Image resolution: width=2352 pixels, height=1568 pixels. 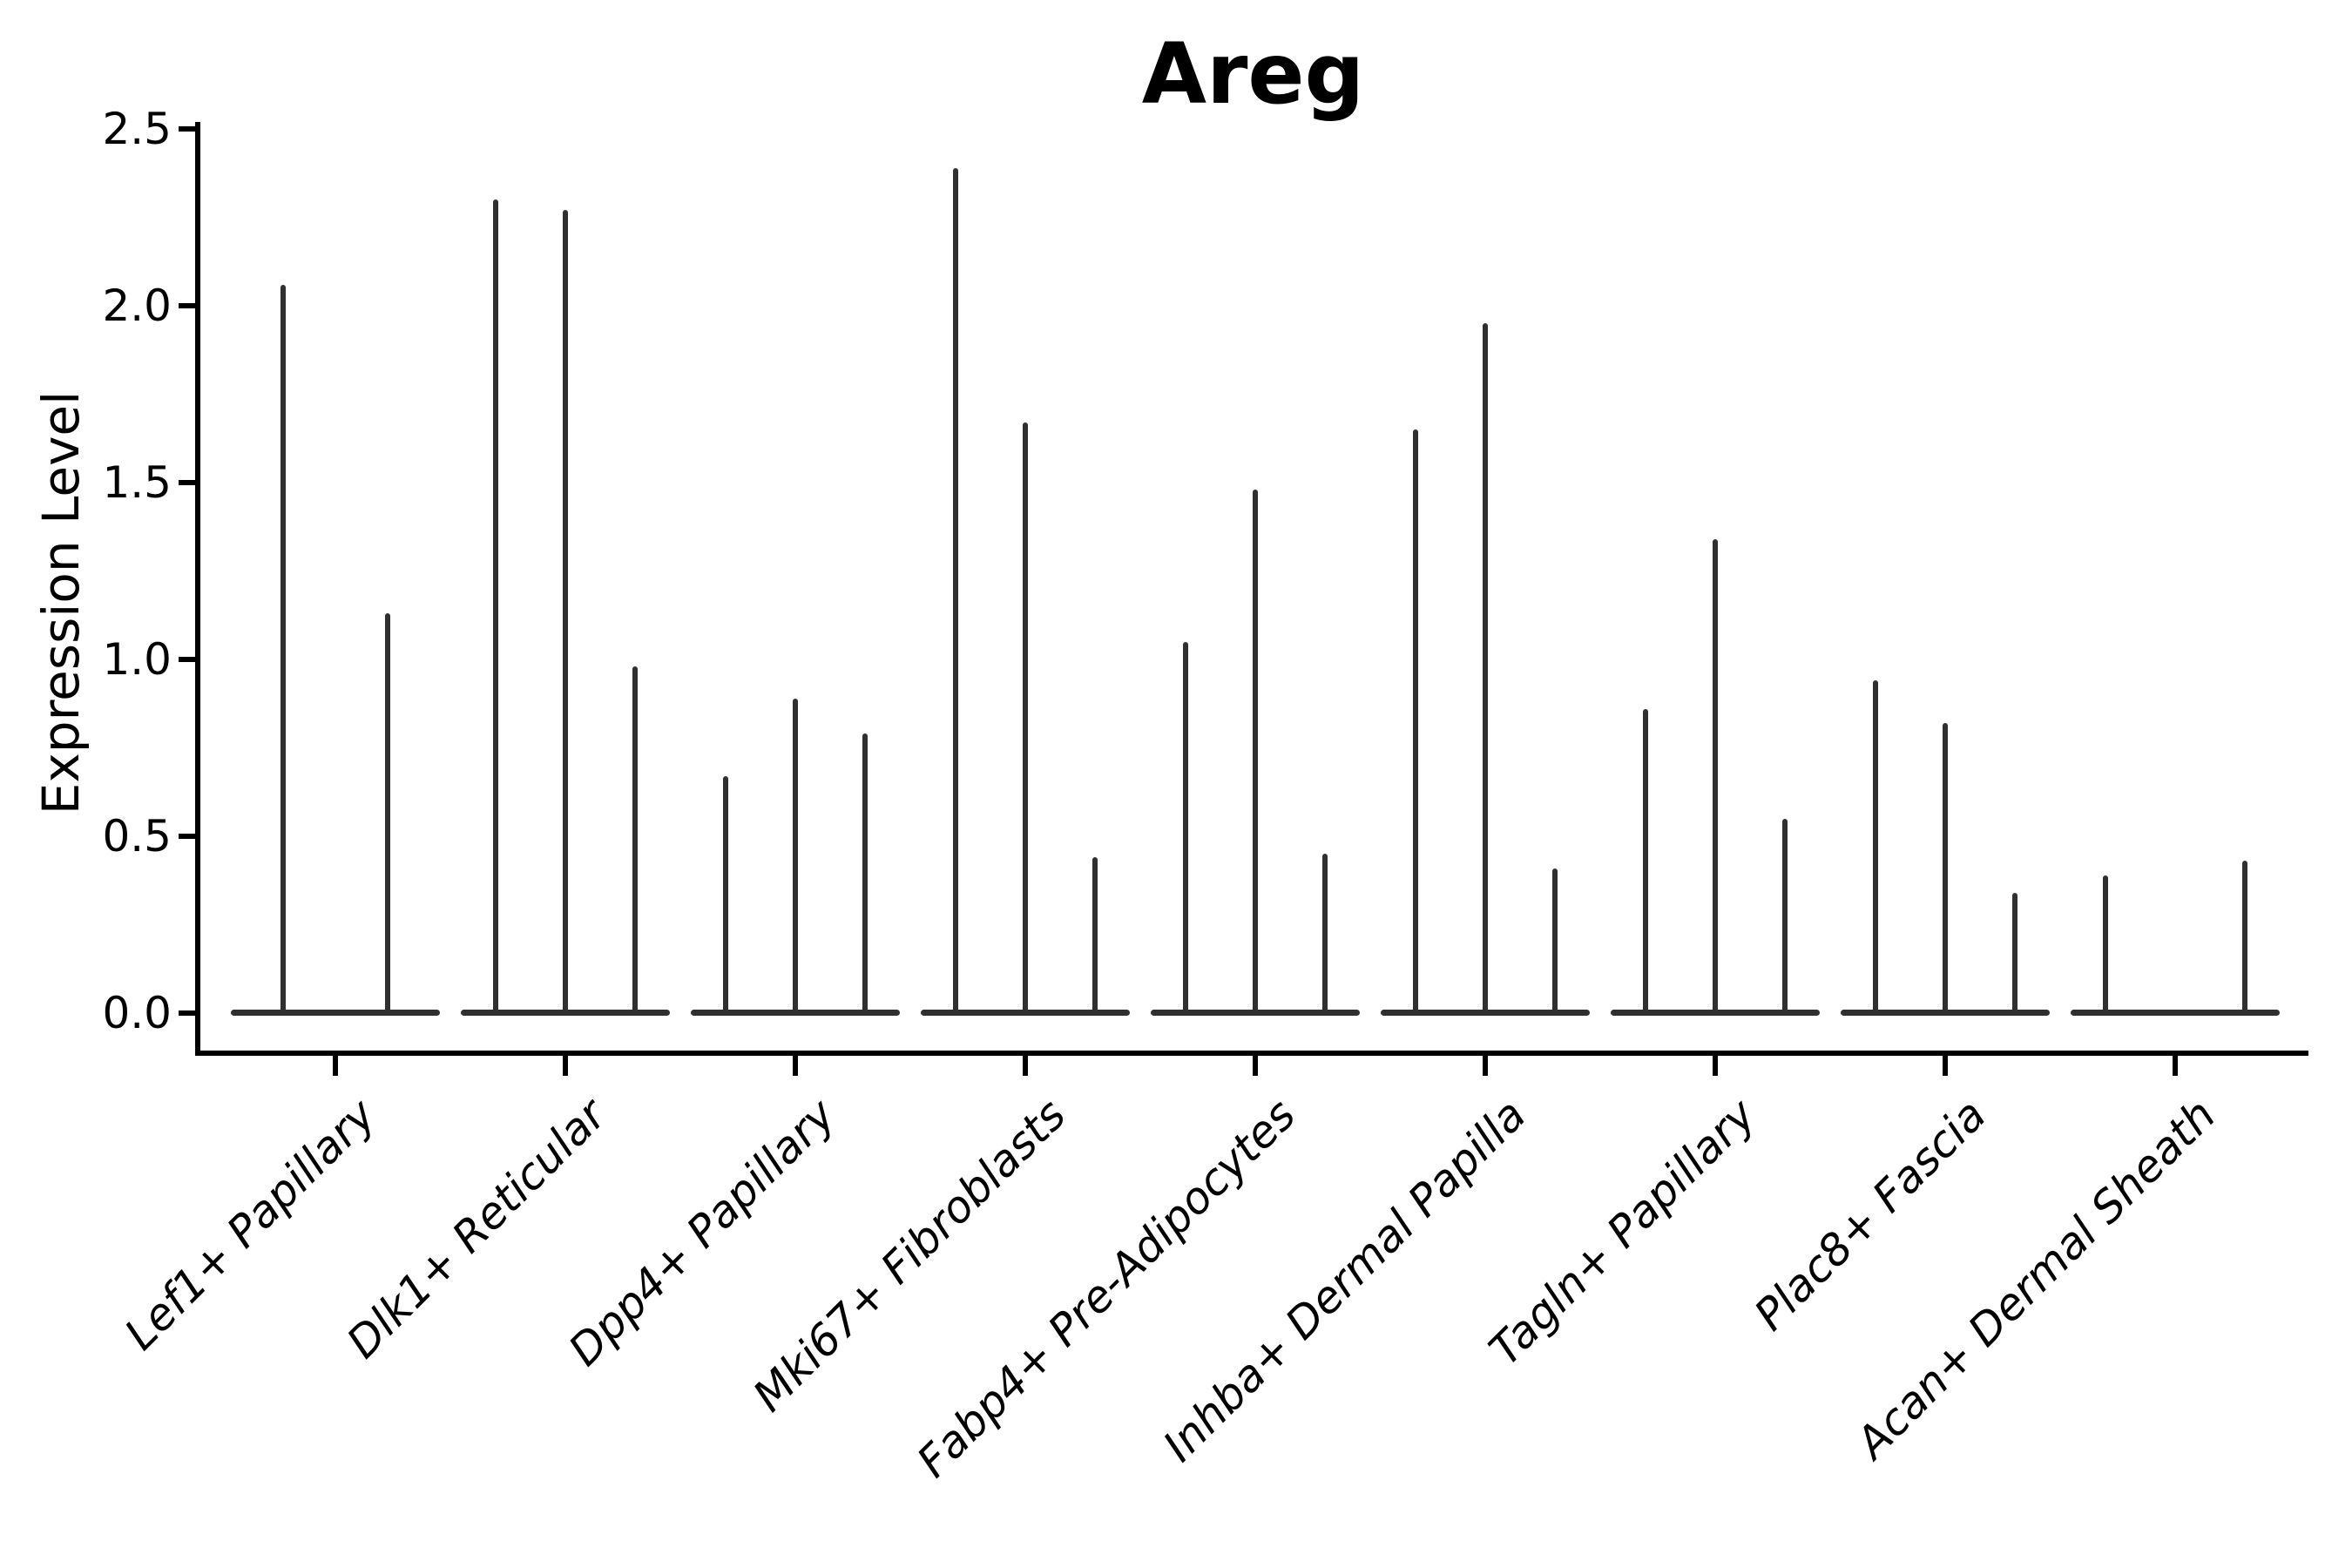 I want to click on y-tick-label: 0.5, so click(x=137, y=836).